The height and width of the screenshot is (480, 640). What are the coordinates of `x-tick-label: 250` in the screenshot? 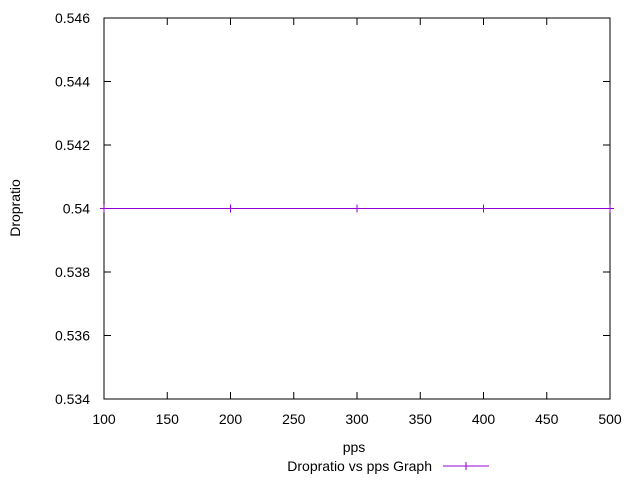 It's located at (294, 419).